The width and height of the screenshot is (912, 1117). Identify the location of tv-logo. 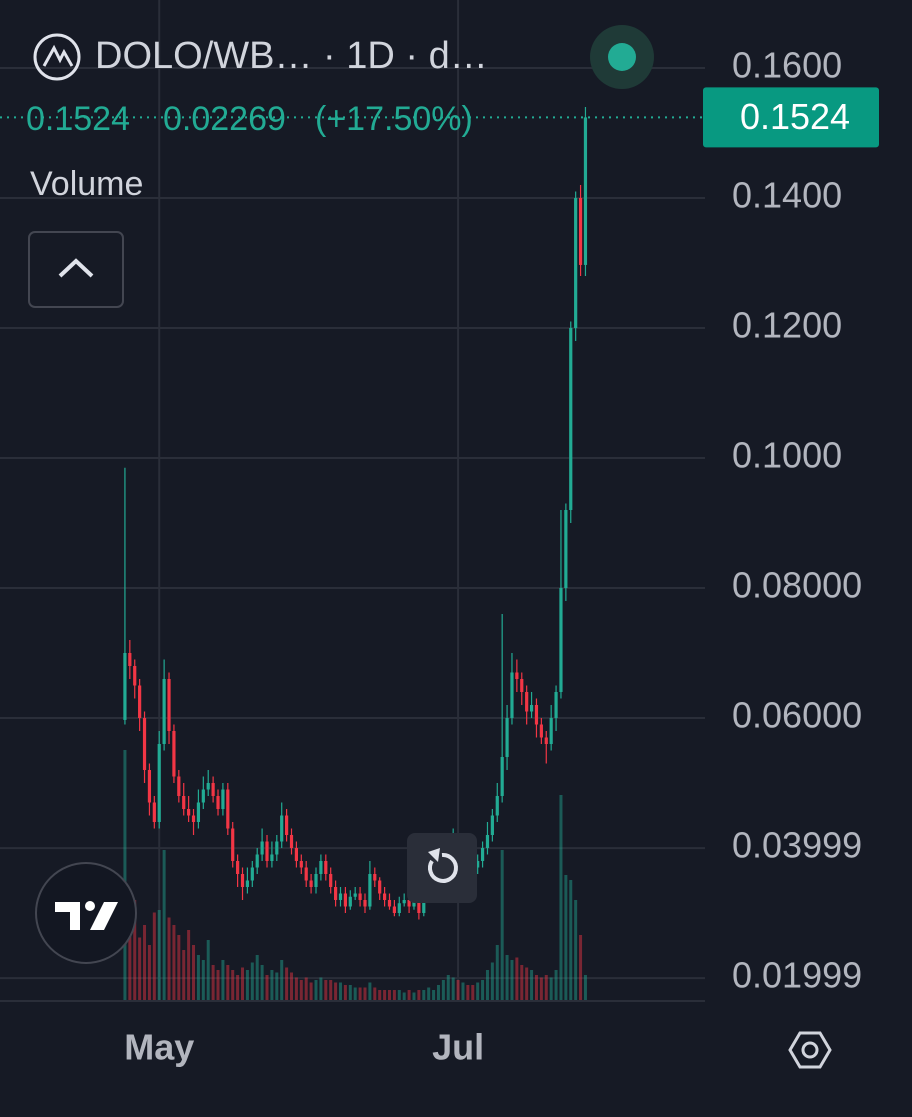
(86, 913).